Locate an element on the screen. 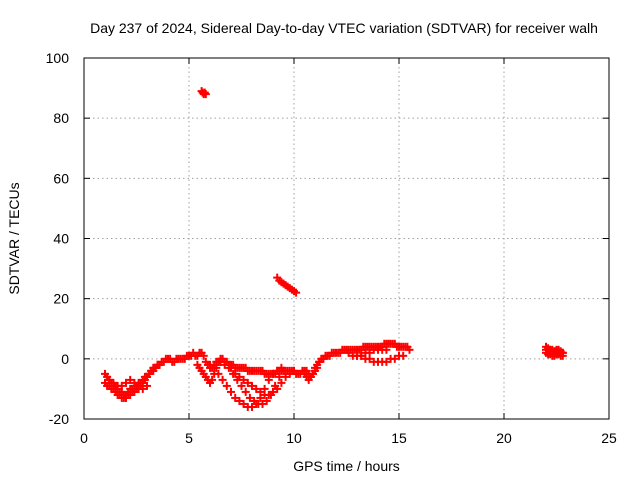 This screenshot has width=640, height=480. y-tick-label: 100 is located at coordinates (58, 58).